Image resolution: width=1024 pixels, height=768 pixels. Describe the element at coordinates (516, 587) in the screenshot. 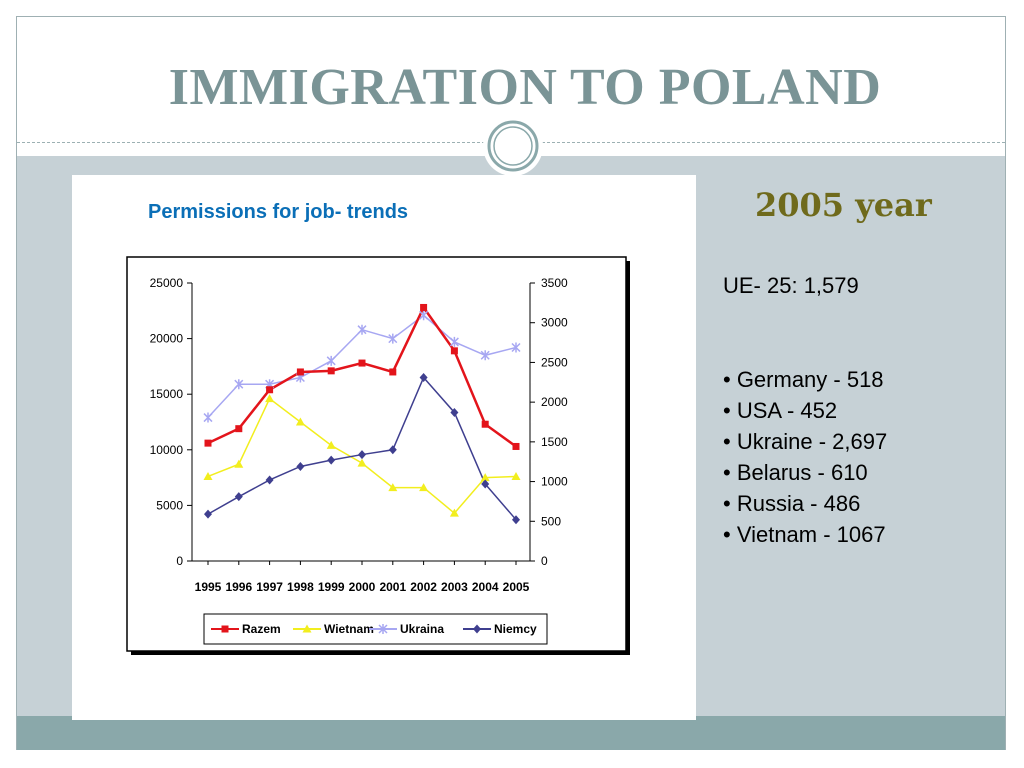

I see `x-tick-label: 2005` at that location.